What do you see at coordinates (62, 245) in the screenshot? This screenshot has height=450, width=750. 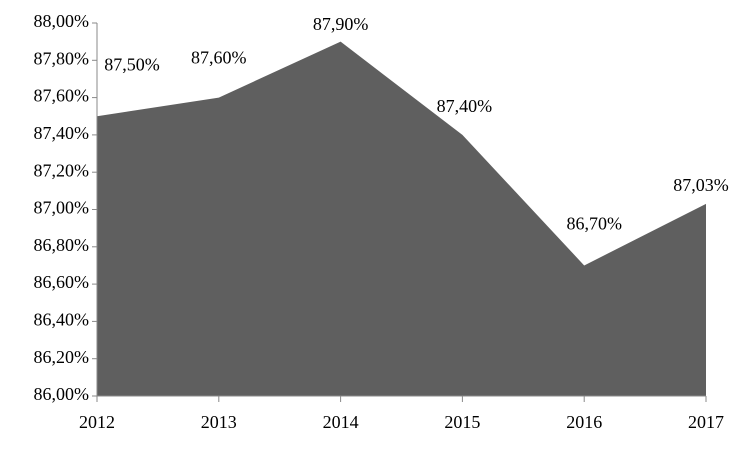 I see `y-tick-label: 86,80%` at bounding box center [62, 245].